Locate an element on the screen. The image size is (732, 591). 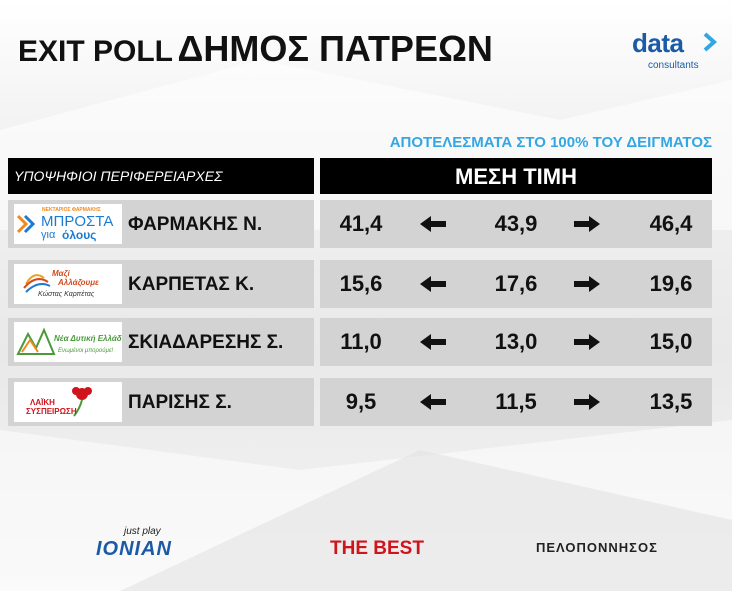
candidate-name: ΣΚΙΑΔΑΡΕΣΗΣ Σ. is located at coordinates (206, 342).